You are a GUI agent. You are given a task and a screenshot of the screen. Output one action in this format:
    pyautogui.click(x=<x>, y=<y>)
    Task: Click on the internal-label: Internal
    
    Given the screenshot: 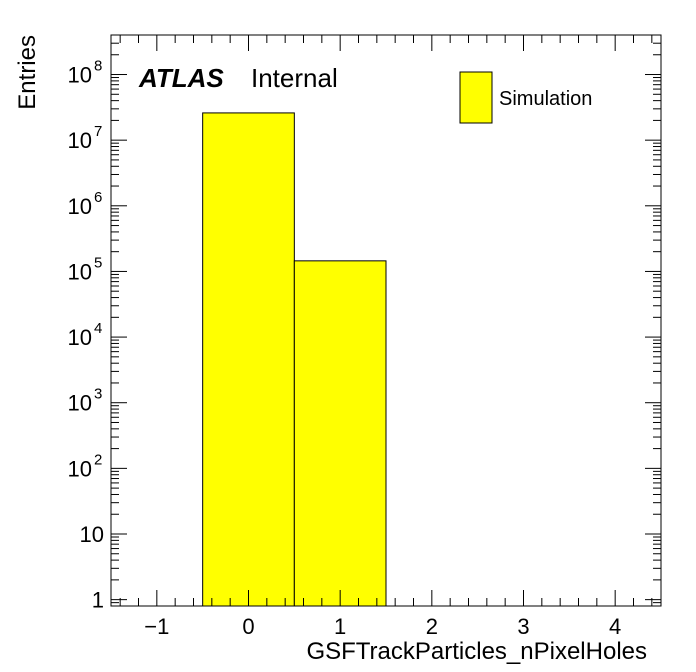 What is the action you would take?
    pyautogui.click(x=294, y=78)
    